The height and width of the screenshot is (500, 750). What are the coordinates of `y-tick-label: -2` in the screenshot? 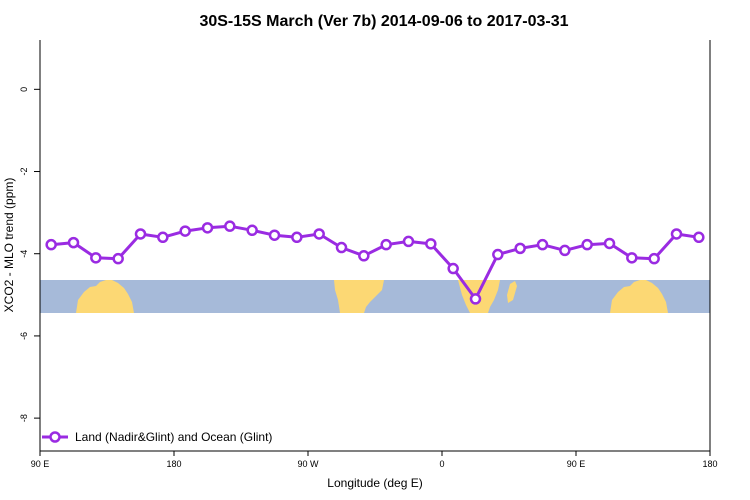 It's located at (24, 172).